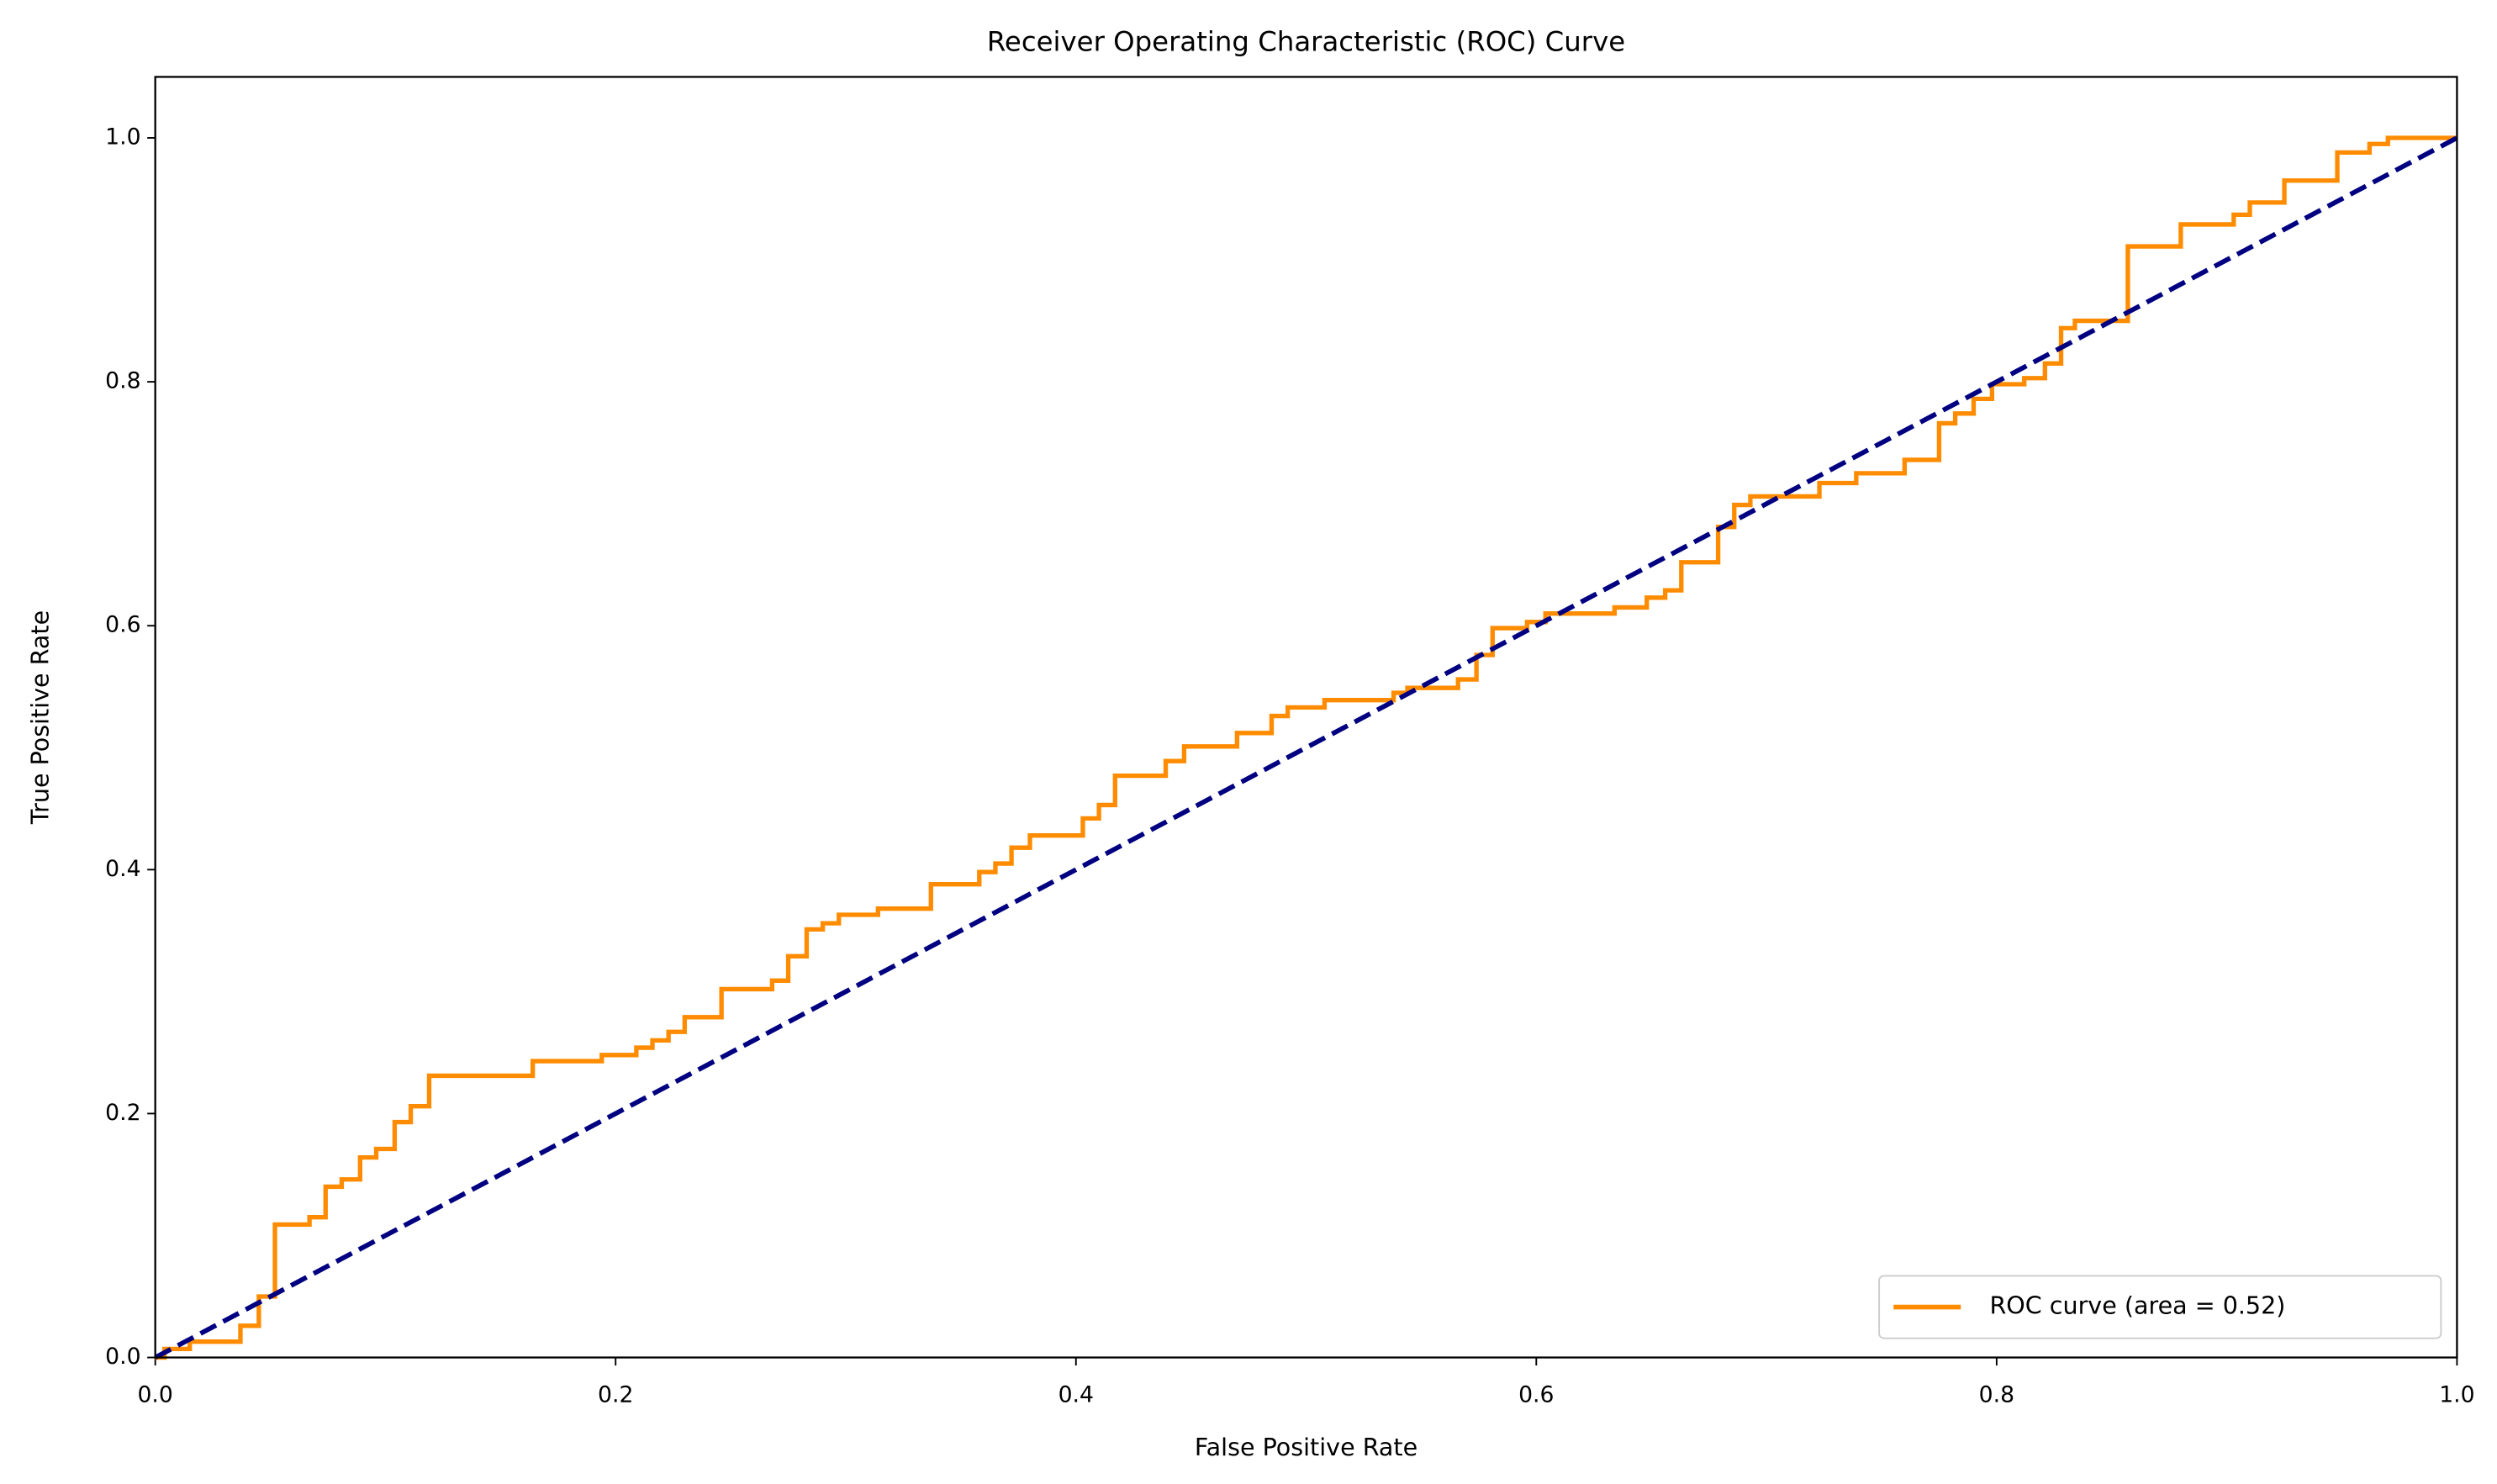 This screenshot has width=2497, height=1484. I want to click on x-tick-label: 1.0, so click(2456, 1395).